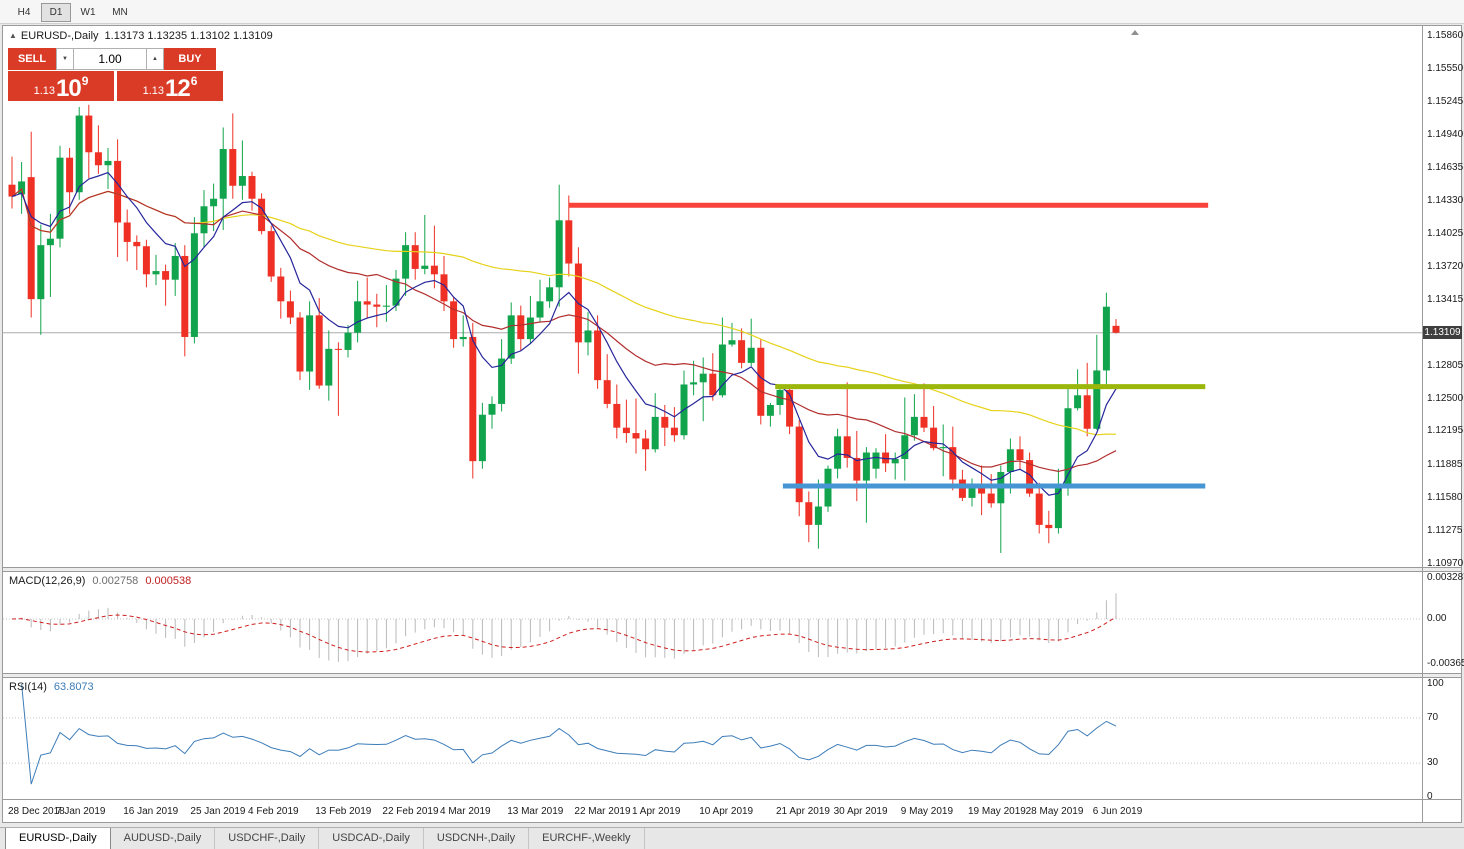 The height and width of the screenshot is (849, 1464). I want to click on date-axis-label: 6 Jun 2019, so click(1117, 811).